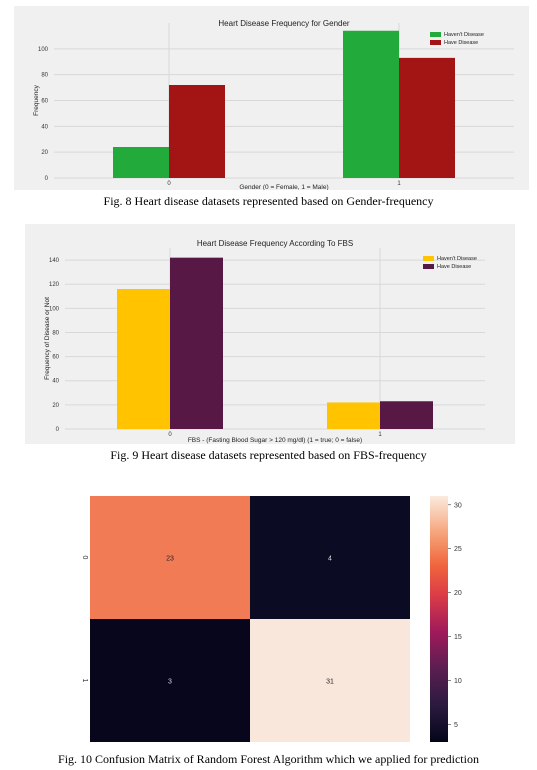  What do you see at coordinates (36, 99) in the screenshot?
I see `y-axis-label: Frequency` at bounding box center [36, 99].